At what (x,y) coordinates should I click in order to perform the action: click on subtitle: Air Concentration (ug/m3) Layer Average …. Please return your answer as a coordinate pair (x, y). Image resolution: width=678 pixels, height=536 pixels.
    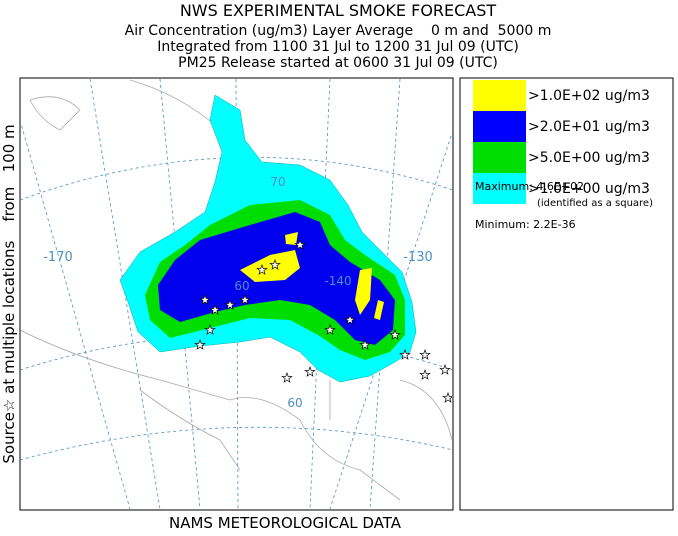
    Looking at the image, I should click on (338, 31).